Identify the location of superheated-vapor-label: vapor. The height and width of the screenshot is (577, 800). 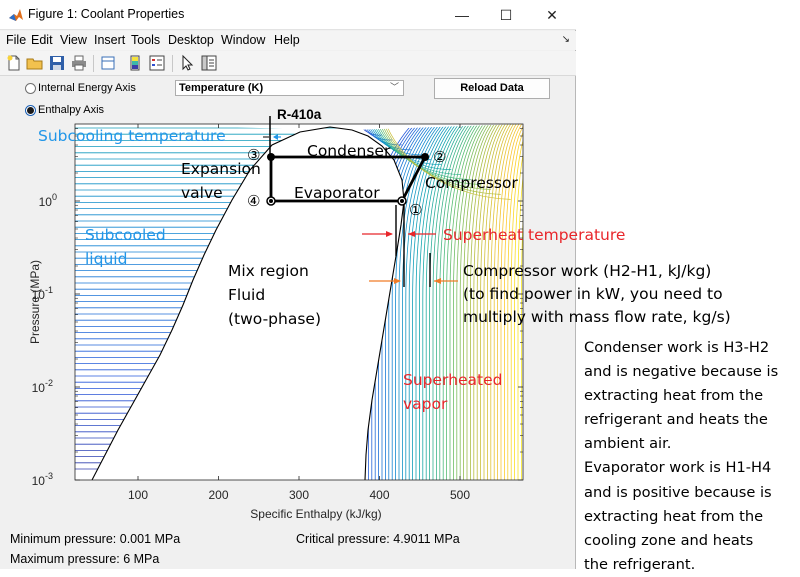
(425, 404).